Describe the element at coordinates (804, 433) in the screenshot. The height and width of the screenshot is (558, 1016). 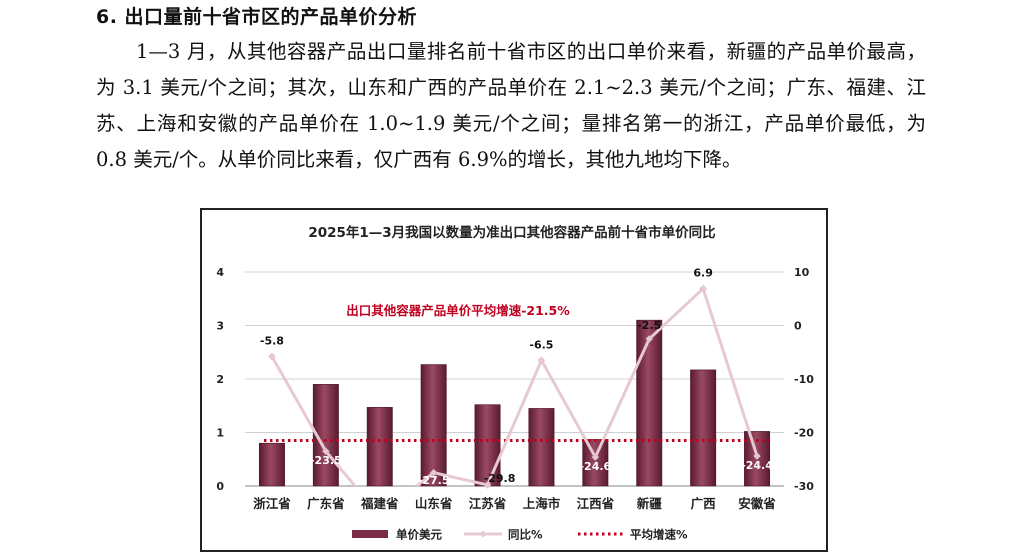
I see `y-right-tick-label: -20` at that location.